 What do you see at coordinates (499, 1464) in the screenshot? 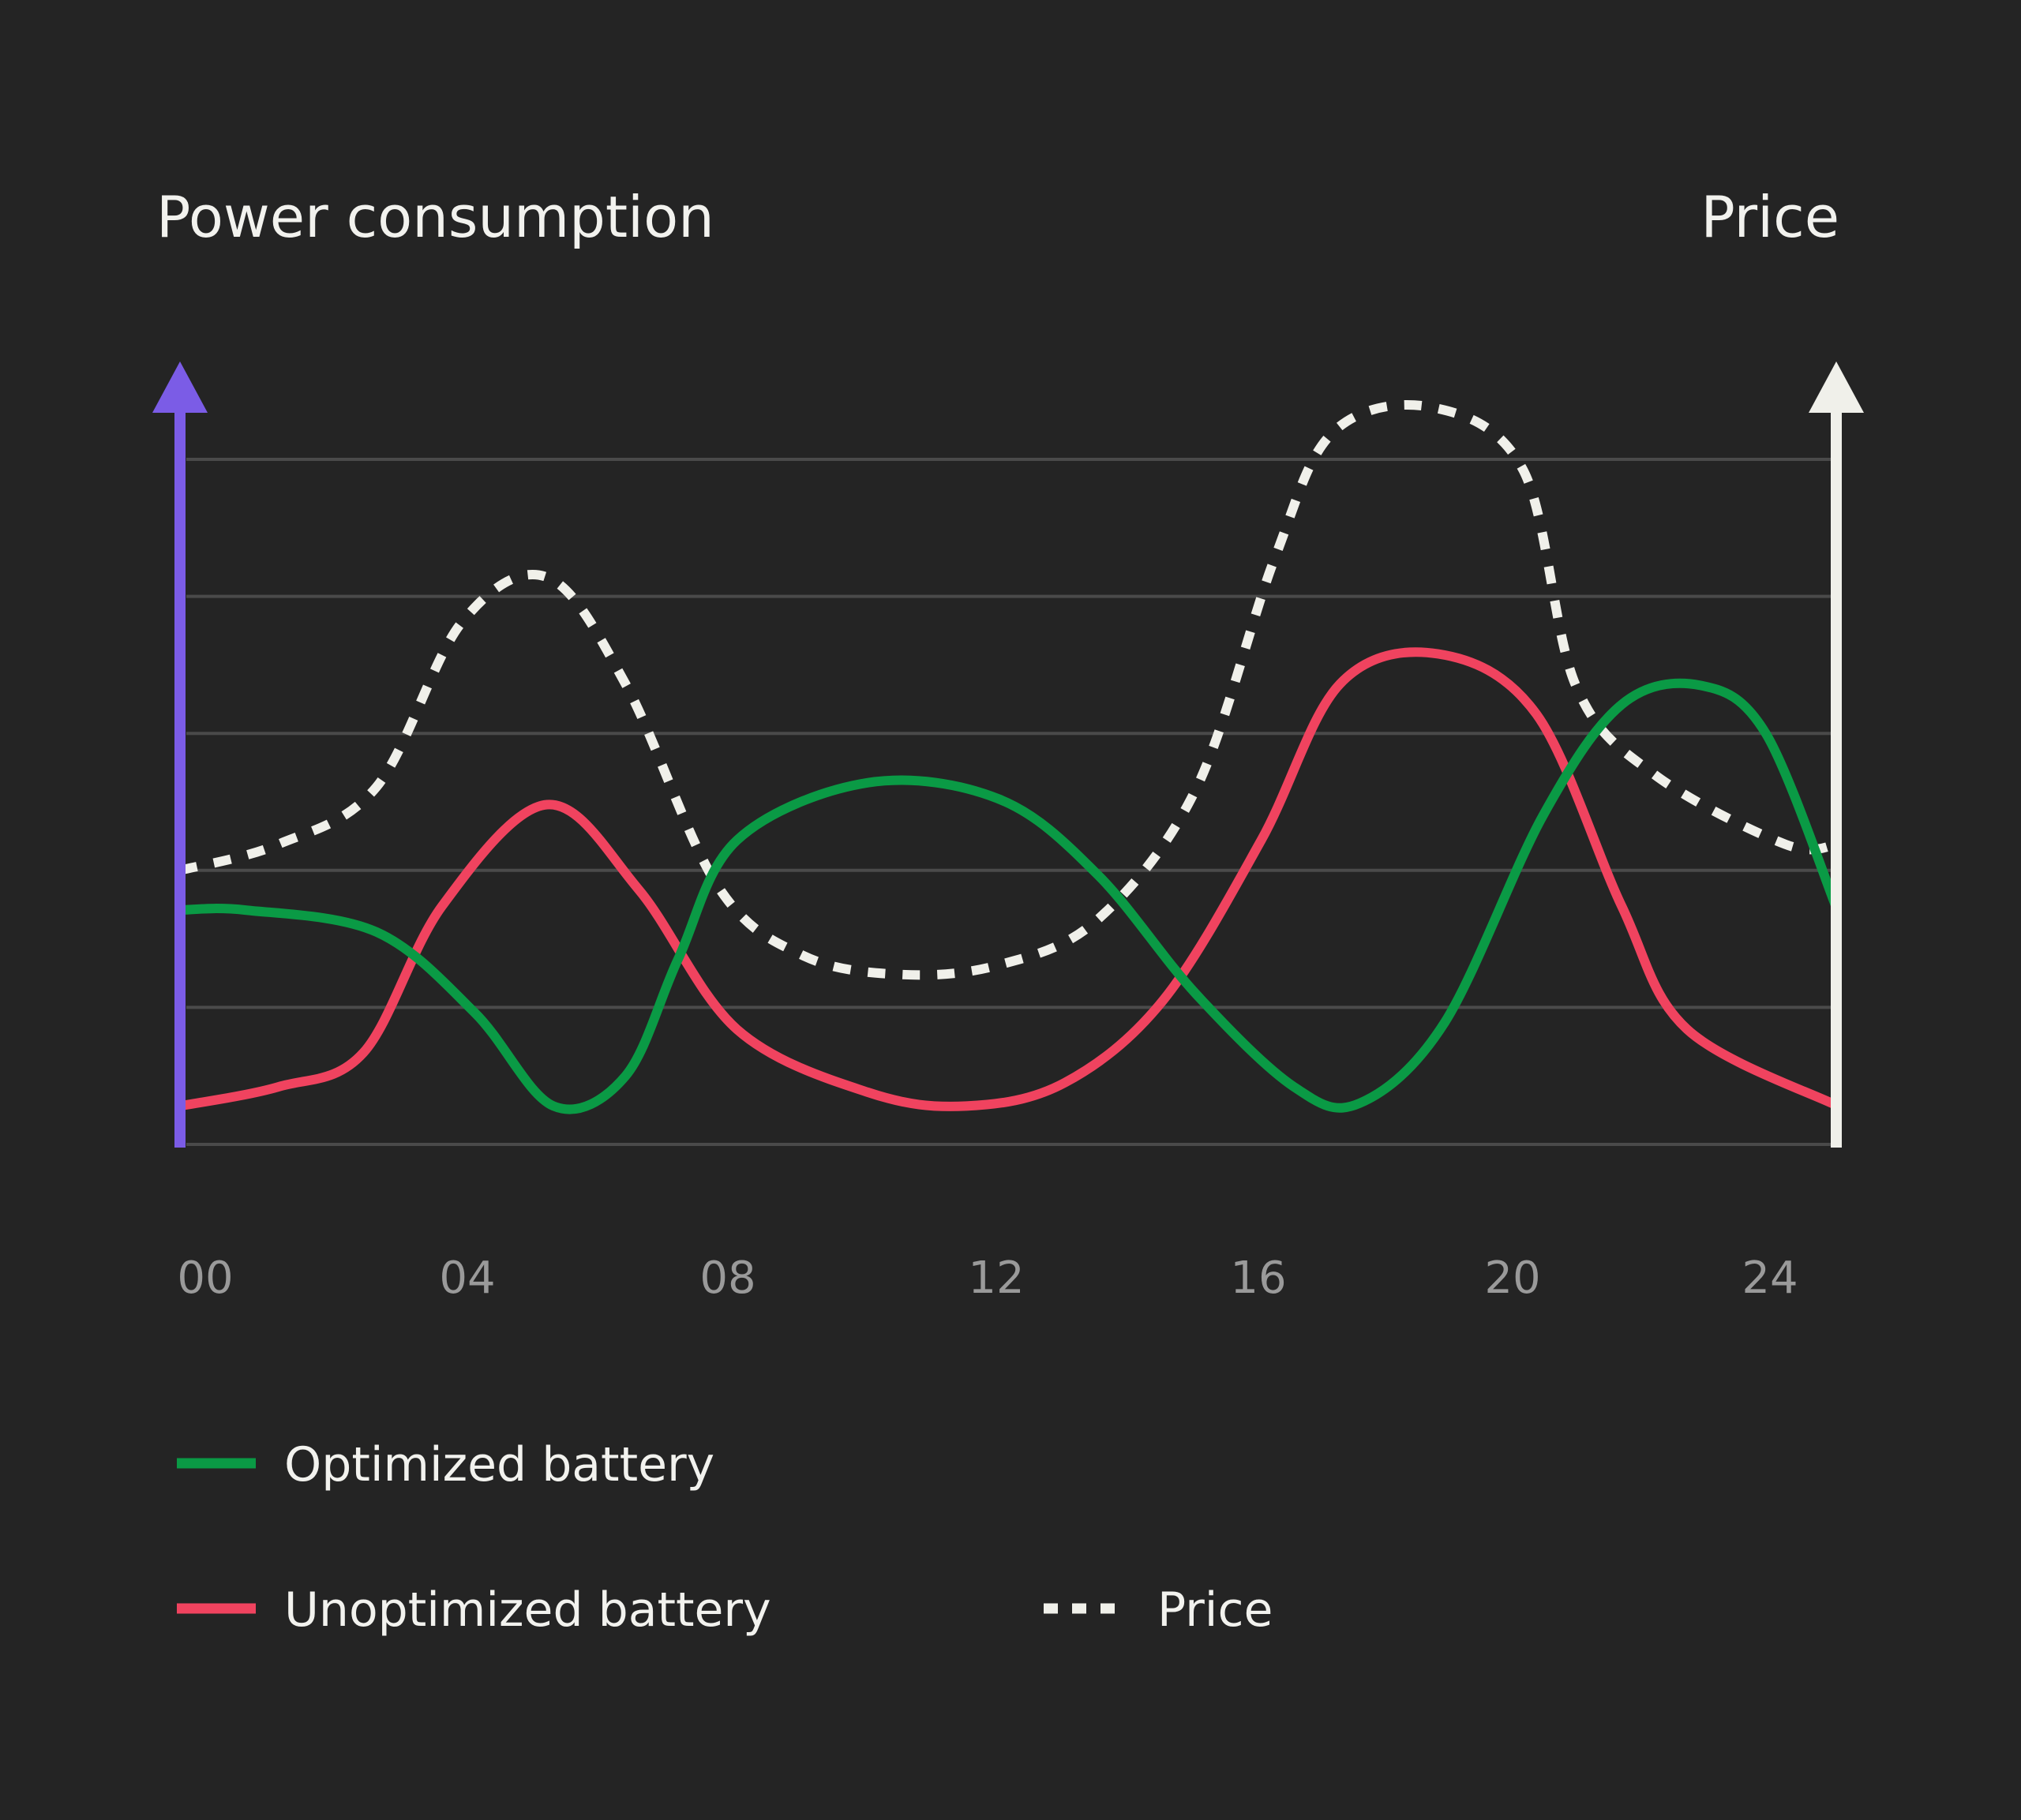
I see `legend-label: Optimized battery` at bounding box center [499, 1464].